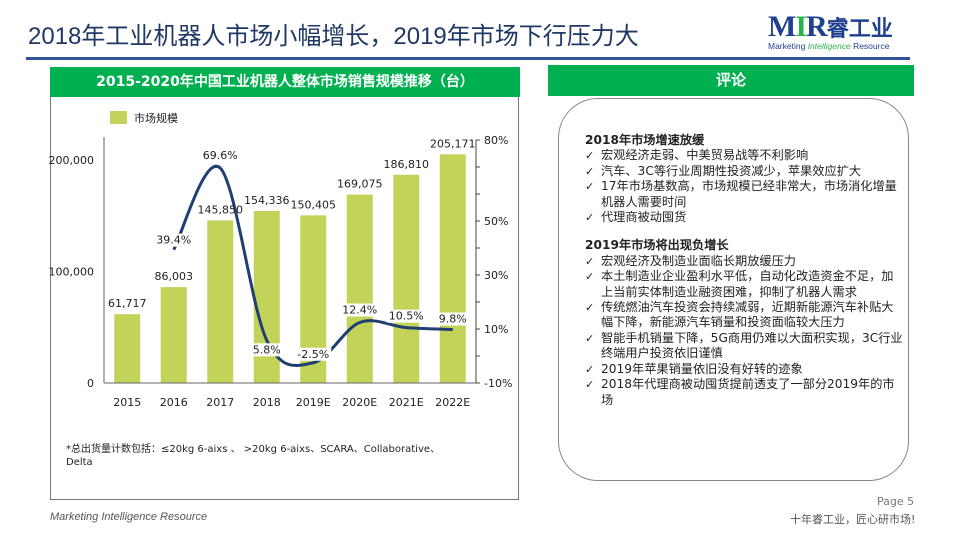  I want to click on y-left-tick-label: 100,000, so click(72, 272).